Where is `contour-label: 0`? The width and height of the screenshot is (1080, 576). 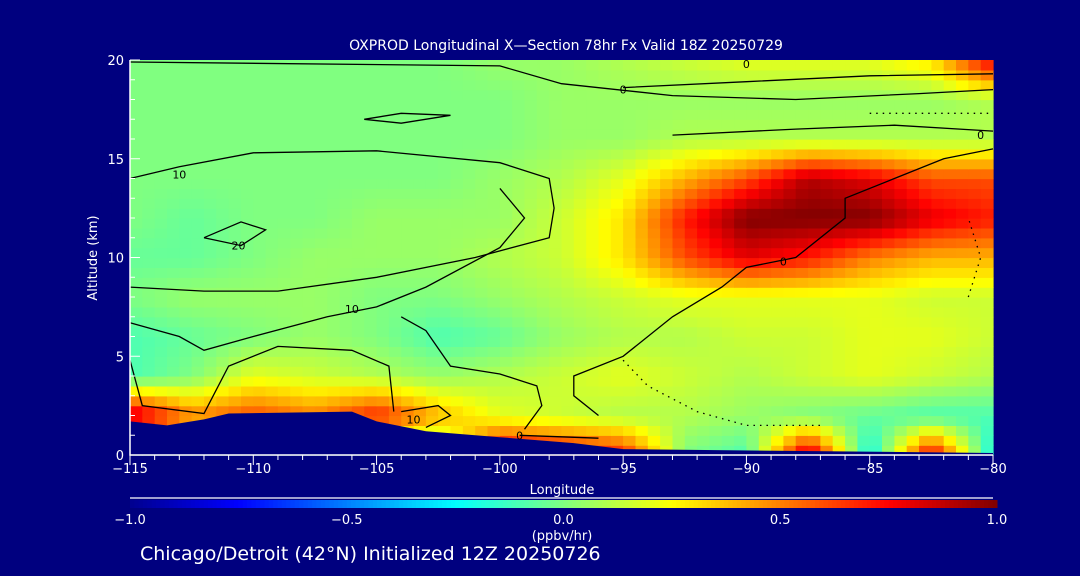 contour-label: 0 is located at coordinates (746, 64).